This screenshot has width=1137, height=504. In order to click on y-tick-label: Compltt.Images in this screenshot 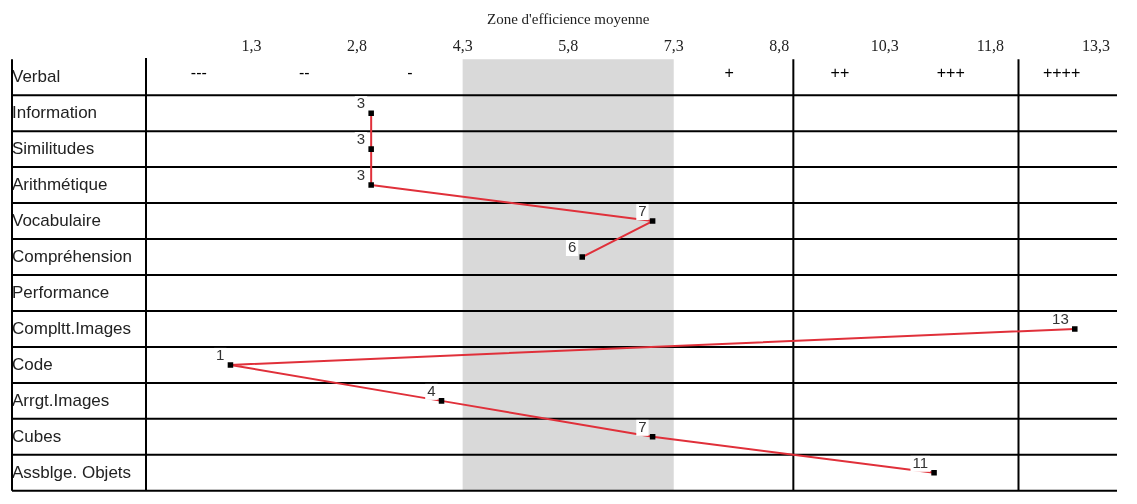, I will do `click(72, 328)`.